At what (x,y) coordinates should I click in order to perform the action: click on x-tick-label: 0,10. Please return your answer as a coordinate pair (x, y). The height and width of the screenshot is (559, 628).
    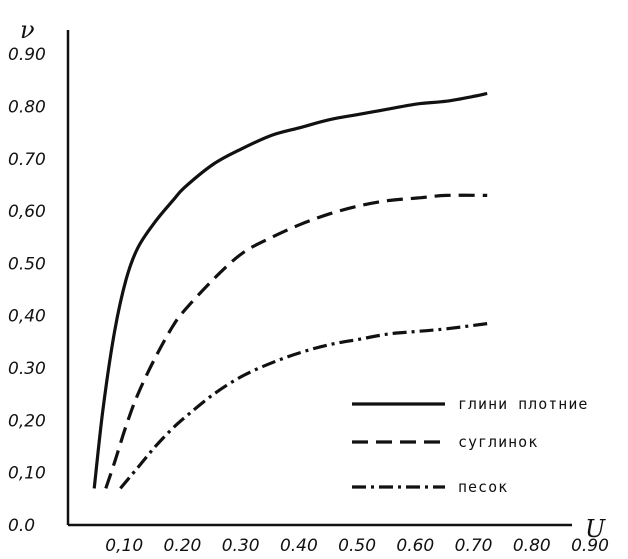
    Looking at the image, I should click on (124, 546).